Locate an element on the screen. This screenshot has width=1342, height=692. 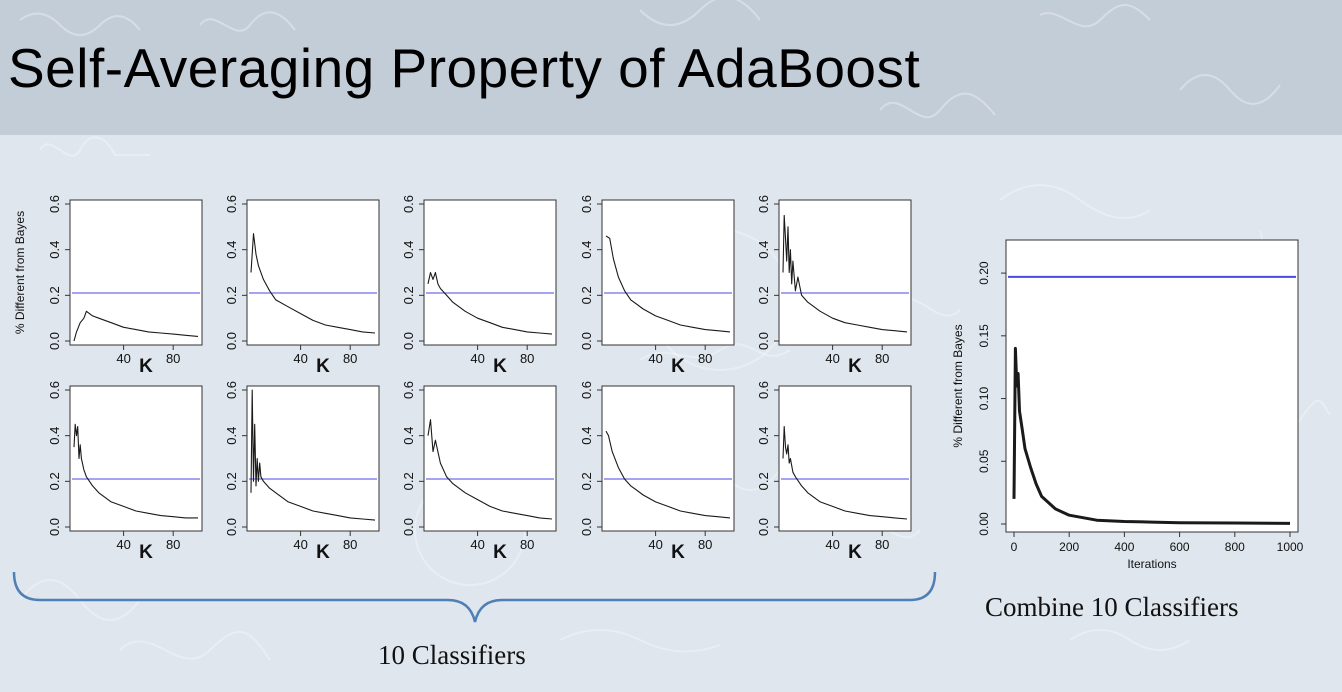
y-tick-label: 0.05 is located at coordinates (984, 461).